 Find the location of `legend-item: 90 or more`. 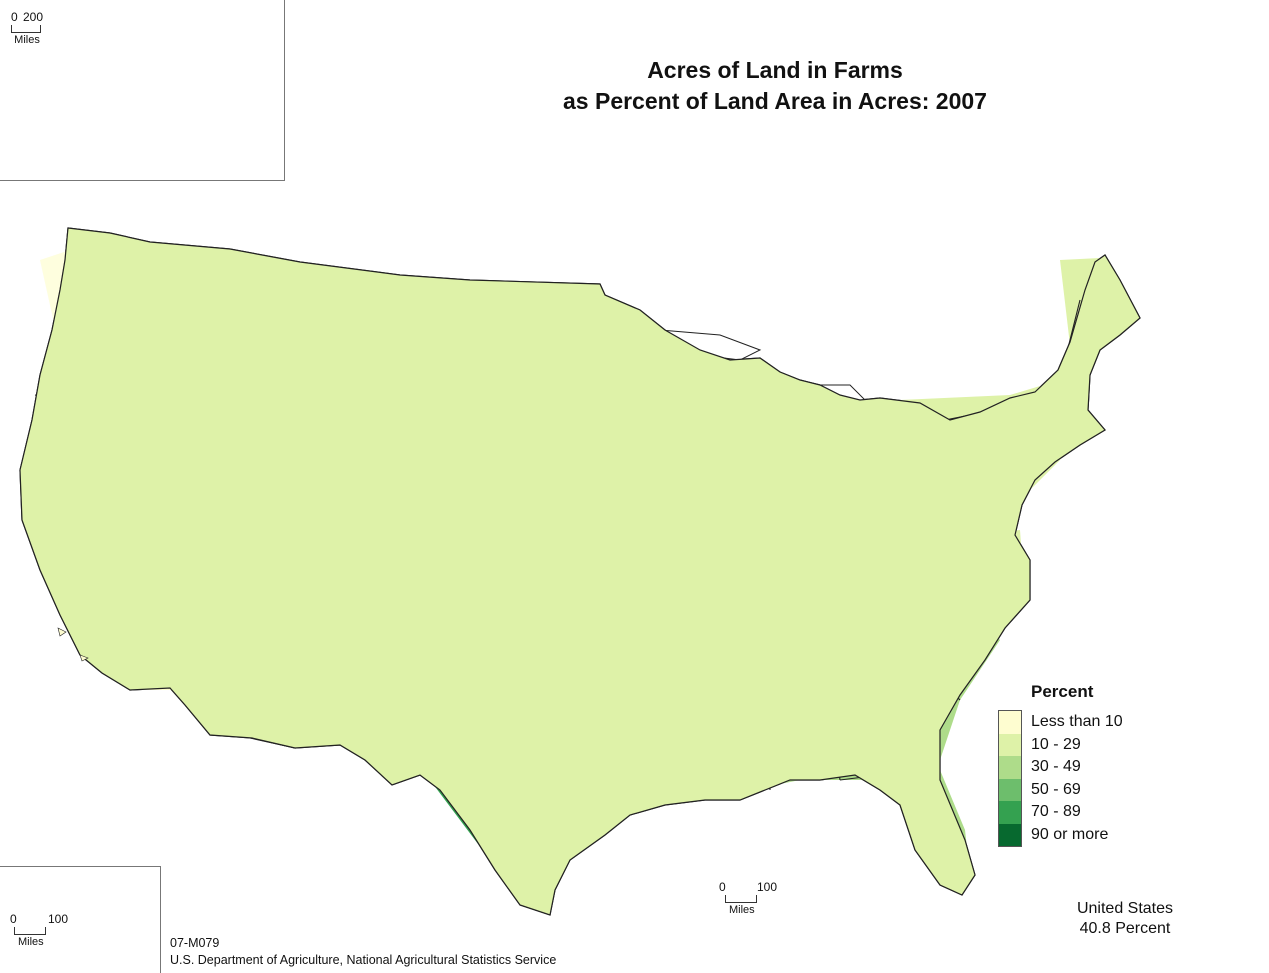

legend-item: 90 or more is located at coordinates (1108, 834).